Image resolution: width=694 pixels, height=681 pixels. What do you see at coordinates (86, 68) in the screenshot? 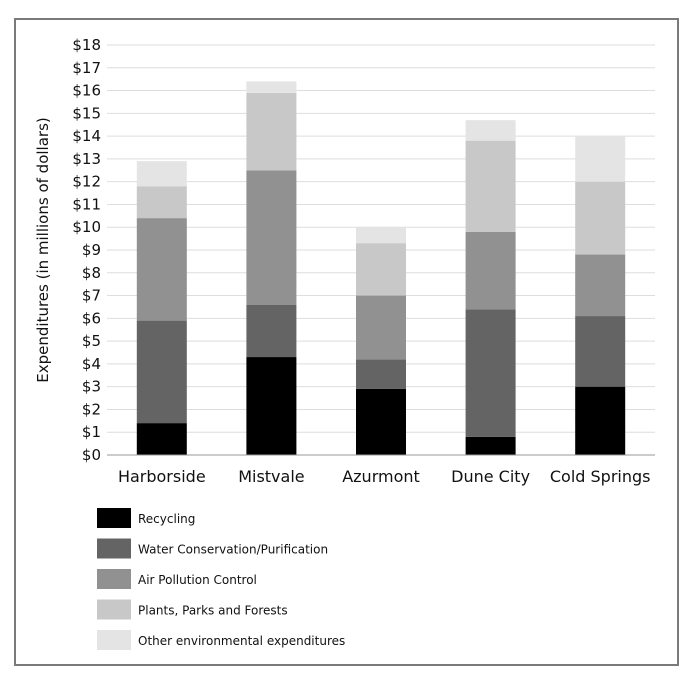
I see `y-tick-label: $17` at bounding box center [86, 68].